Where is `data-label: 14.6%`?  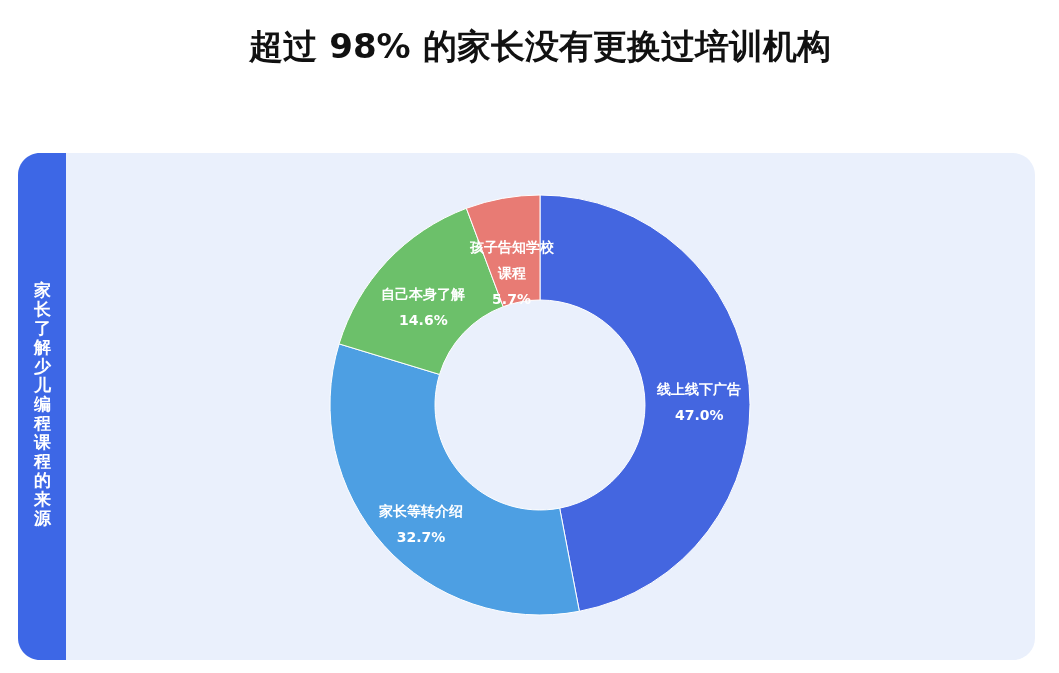 data-label: 14.6% is located at coordinates (423, 320).